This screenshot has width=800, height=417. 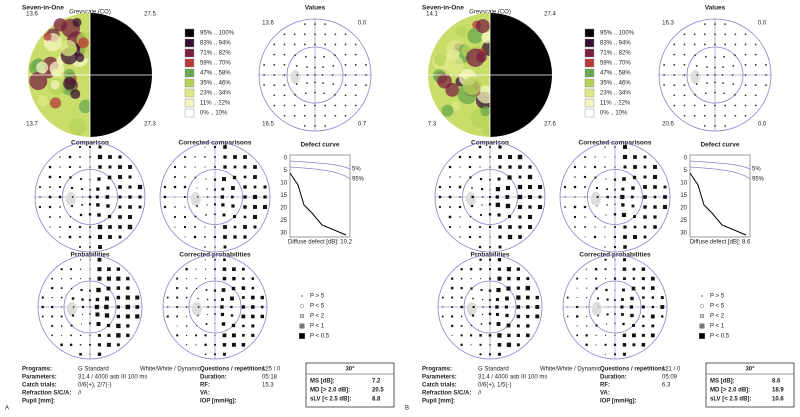 I want to click on defect-curve, so click(x=718, y=204).